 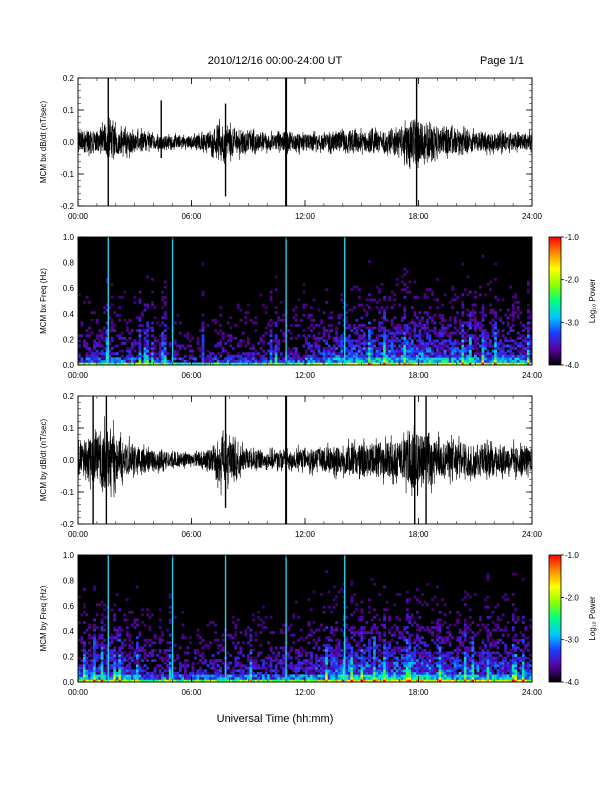 What do you see at coordinates (275, 719) in the screenshot?
I see `x-axis-label: Universal Time (hh:mm)` at bounding box center [275, 719].